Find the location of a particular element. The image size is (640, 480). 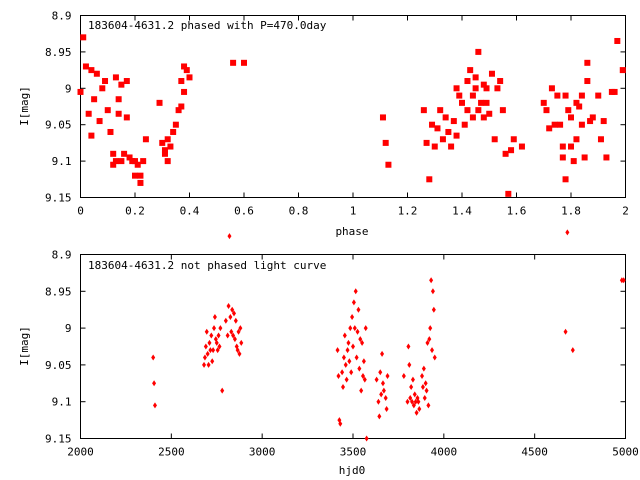

y-tick-label: 9.15 is located at coordinates (58, 439).